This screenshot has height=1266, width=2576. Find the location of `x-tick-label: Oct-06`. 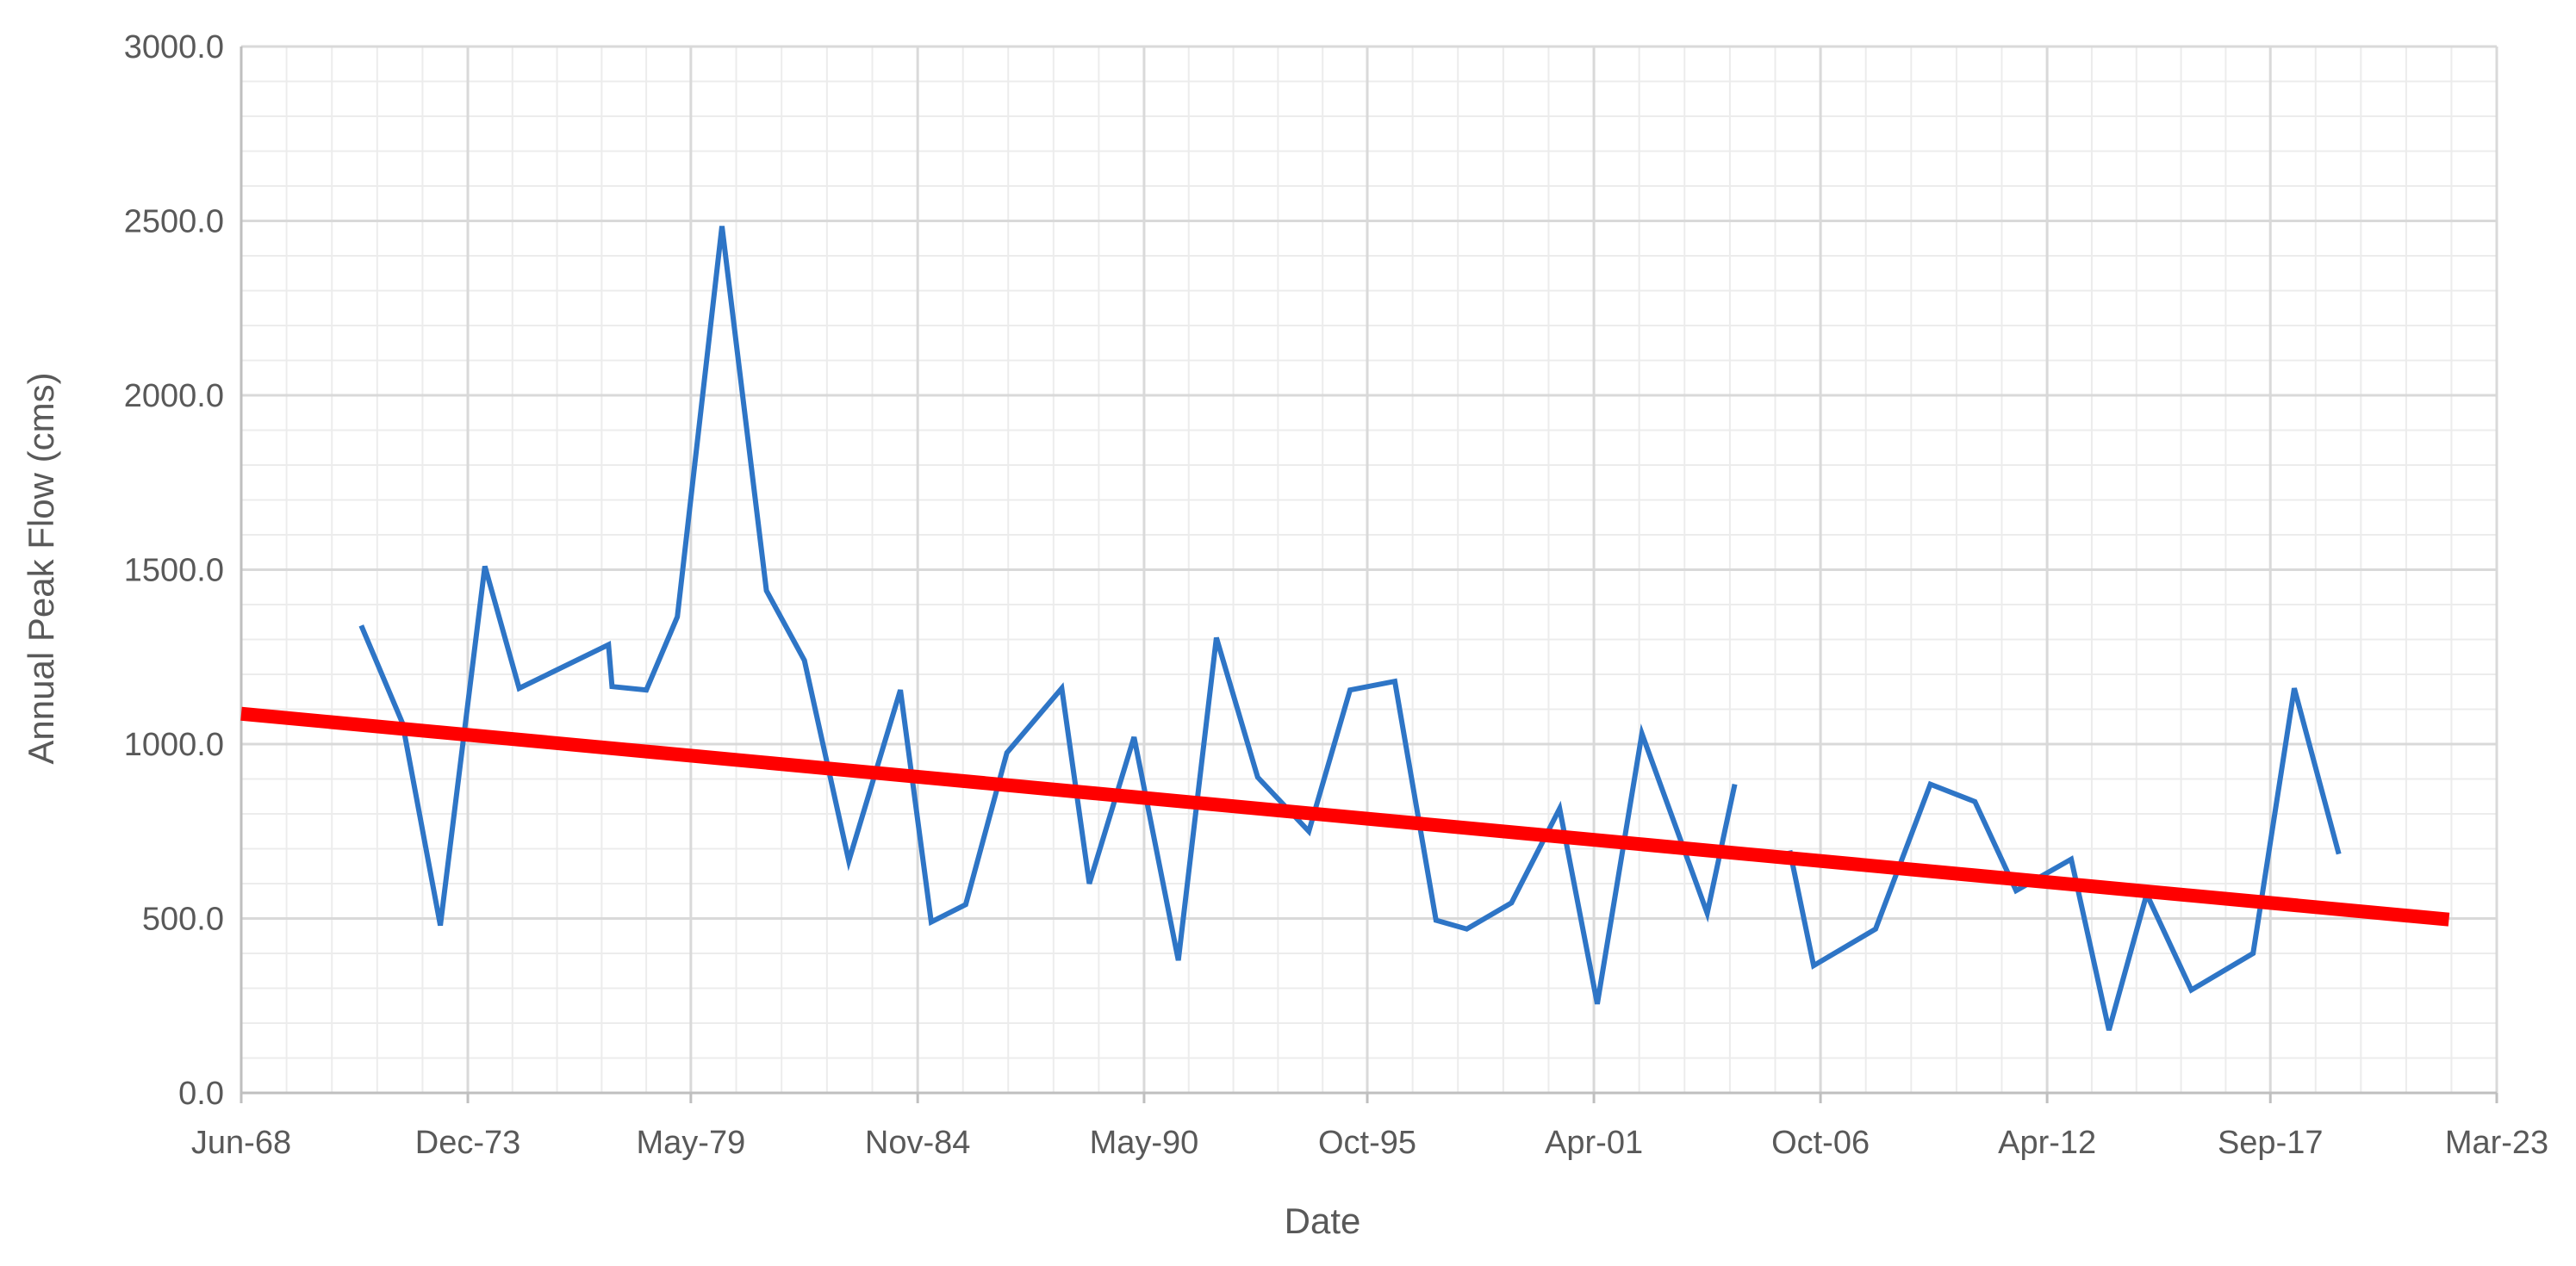

x-tick-label: Oct-06 is located at coordinates (1821, 1143).